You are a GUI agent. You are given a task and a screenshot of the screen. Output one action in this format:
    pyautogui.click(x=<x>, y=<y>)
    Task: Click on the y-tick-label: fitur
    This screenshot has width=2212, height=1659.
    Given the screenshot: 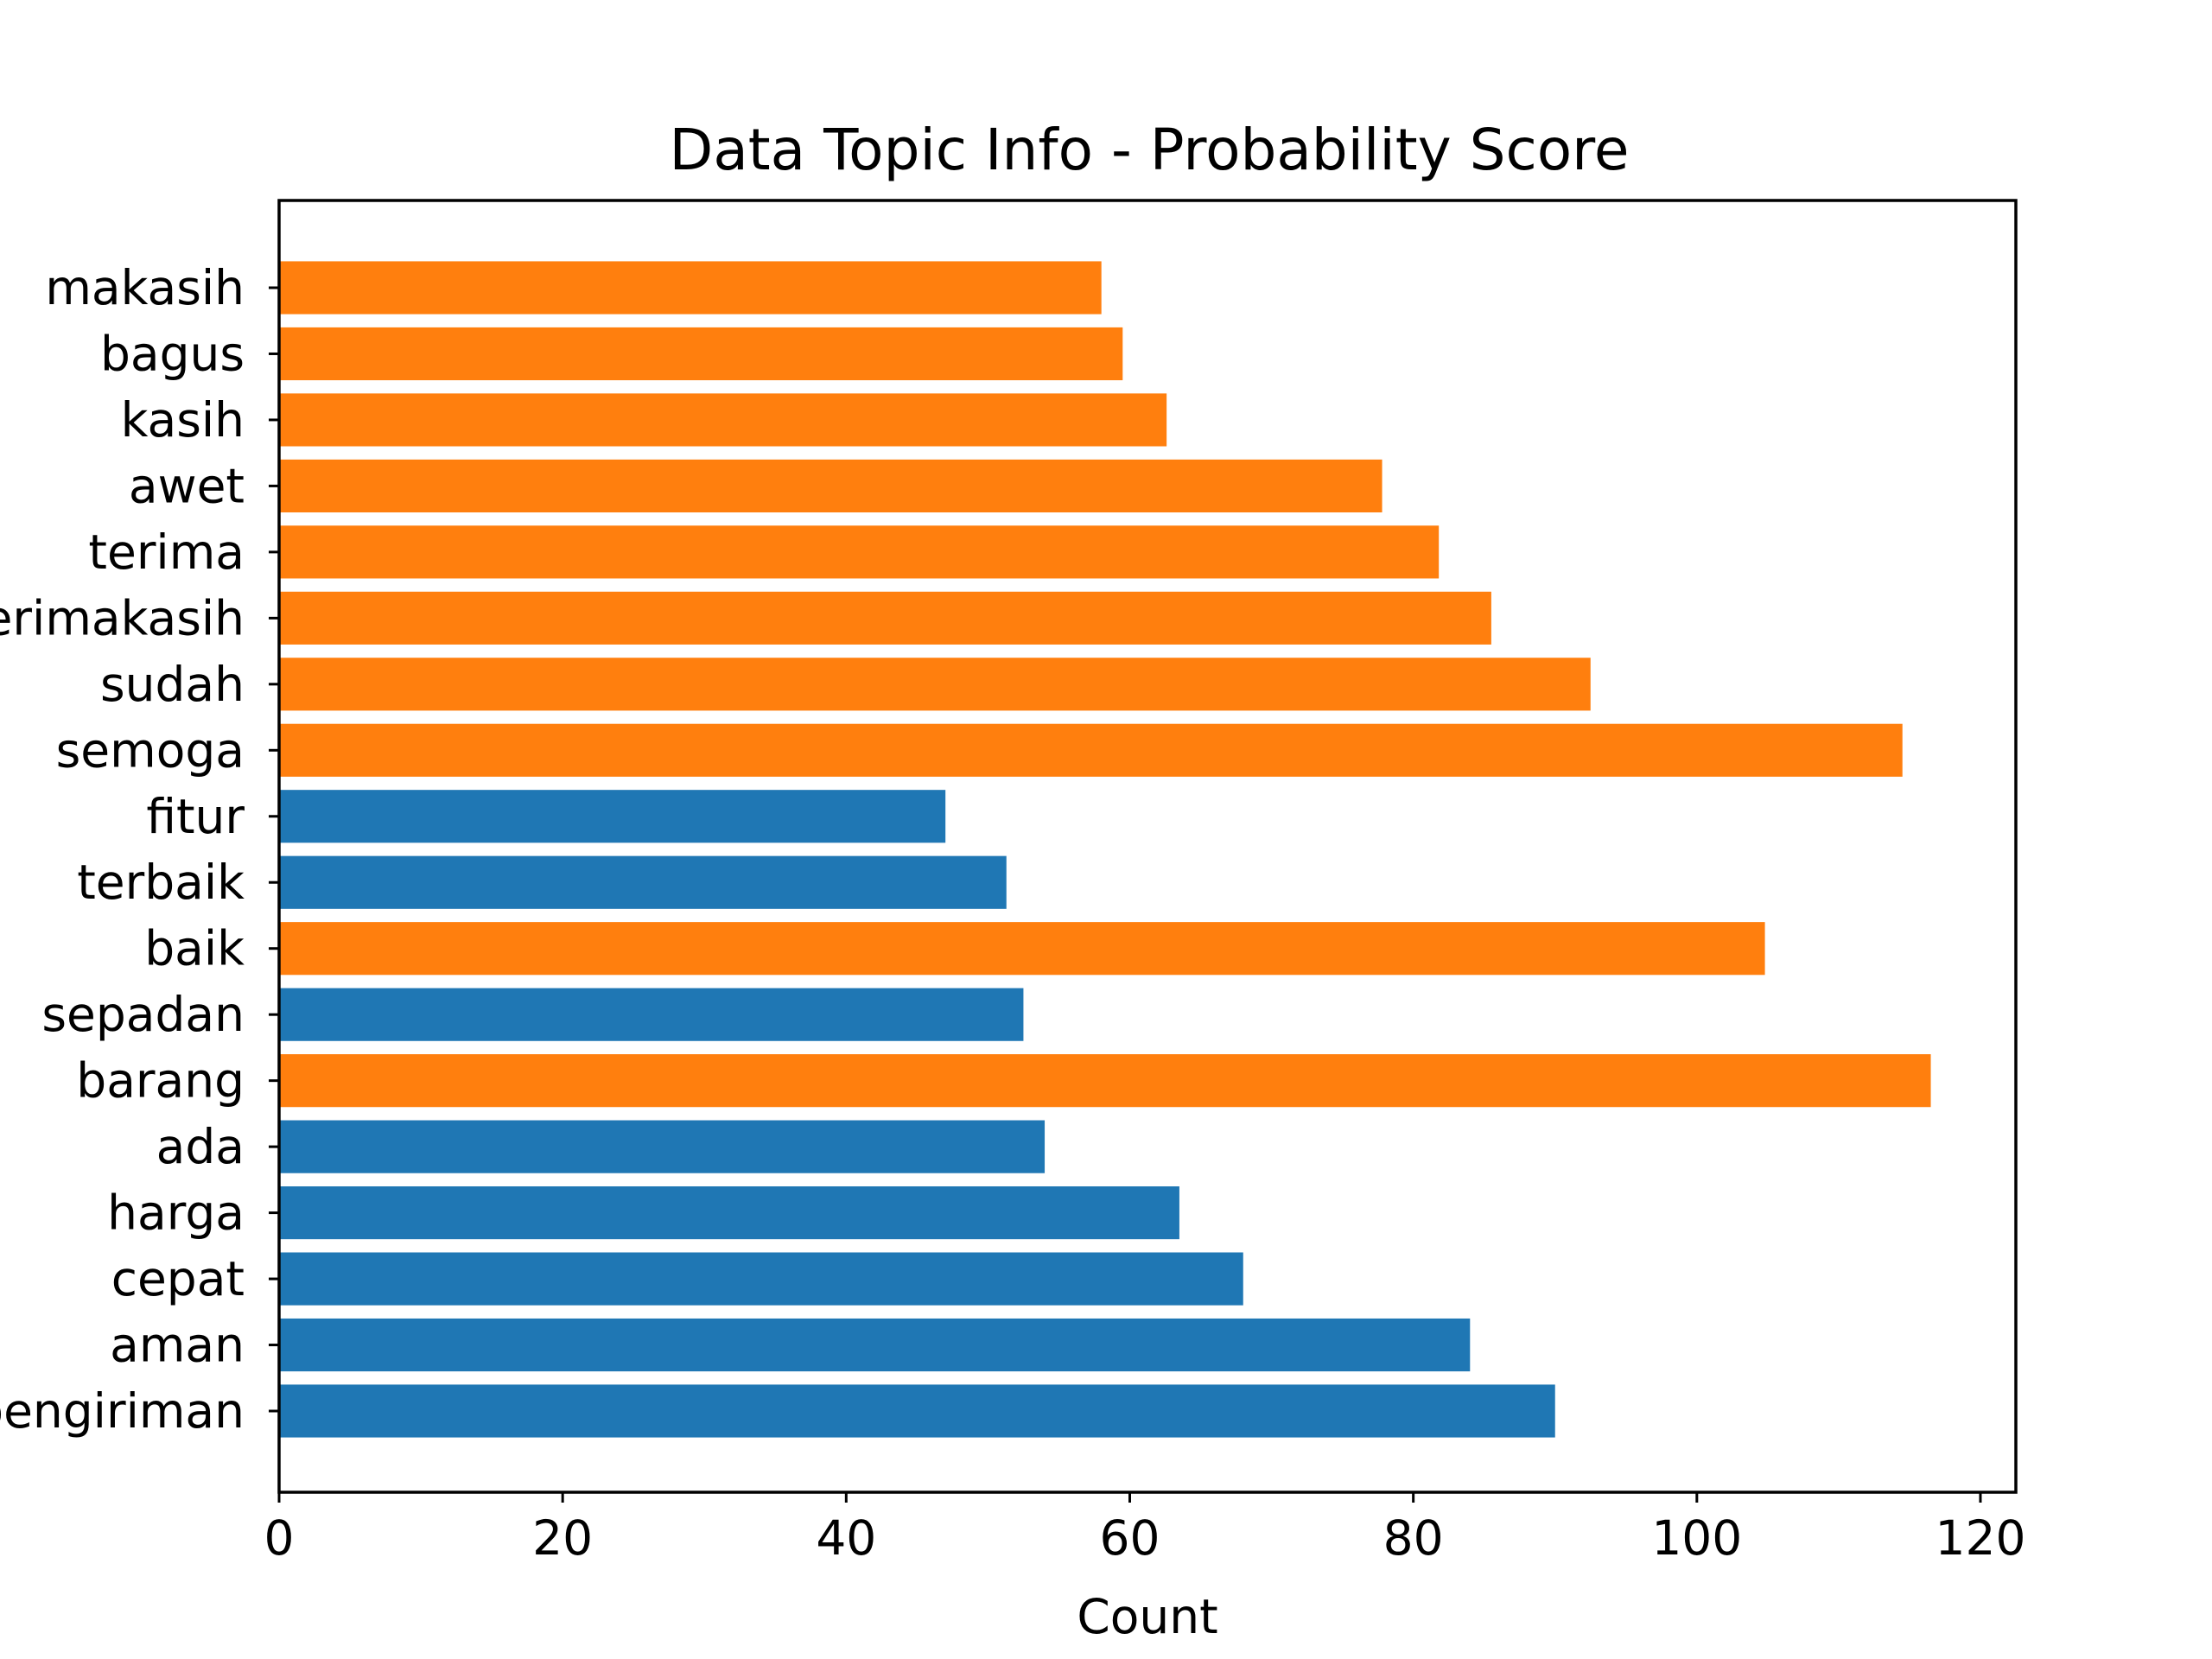 What is the action you would take?
    pyautogui.click(x=195, y=816)
    